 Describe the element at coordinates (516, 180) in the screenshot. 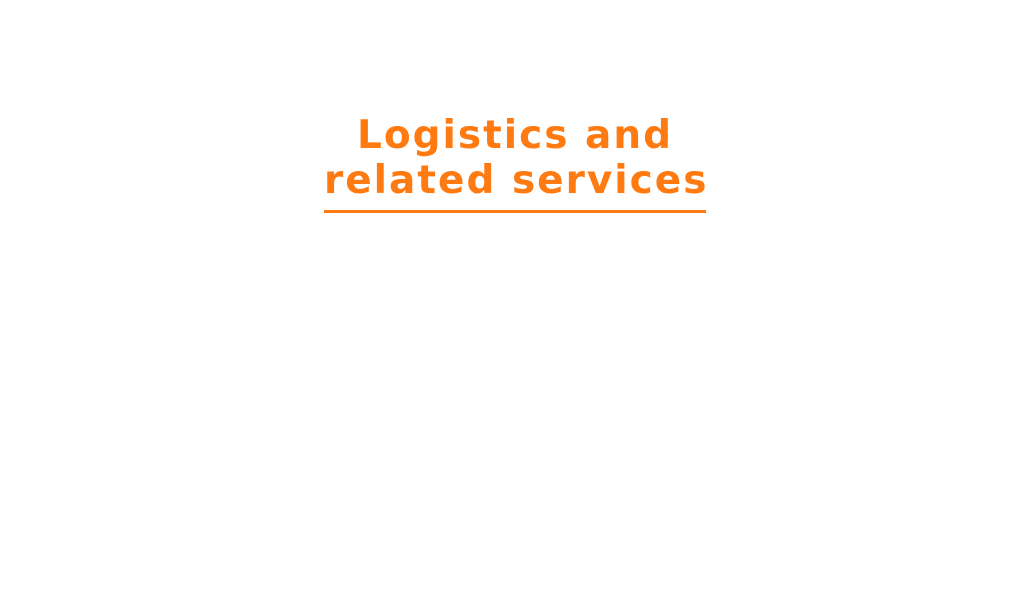

I see `page-title-line-2: related services` at that location.